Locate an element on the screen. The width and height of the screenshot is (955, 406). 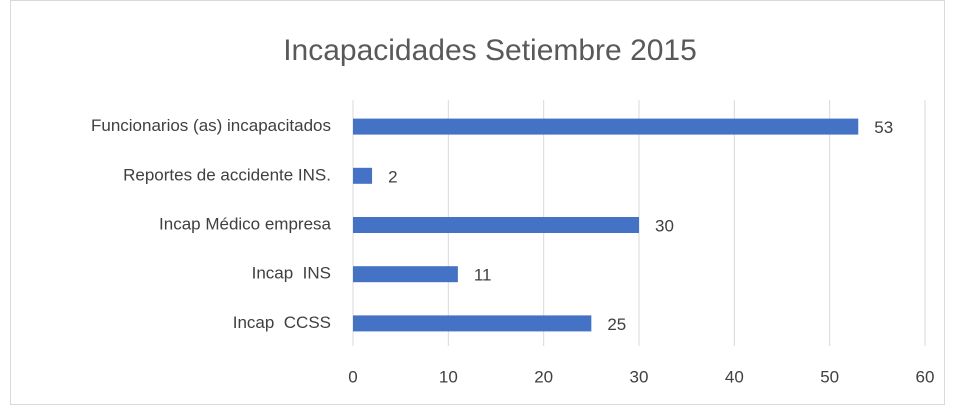
y-tick-label: Reportes de accidente INS. is located at coordinates (227, 174).